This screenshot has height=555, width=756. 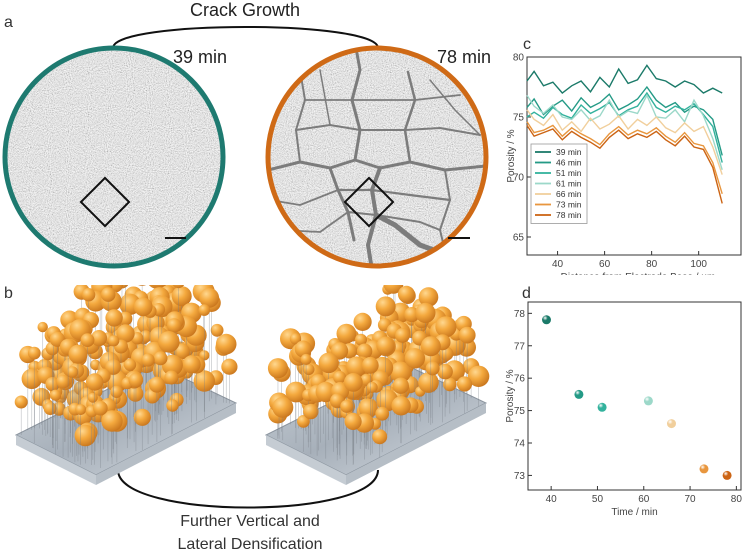 I want to click on slice-ring-78min, so click(x=377, y=157).